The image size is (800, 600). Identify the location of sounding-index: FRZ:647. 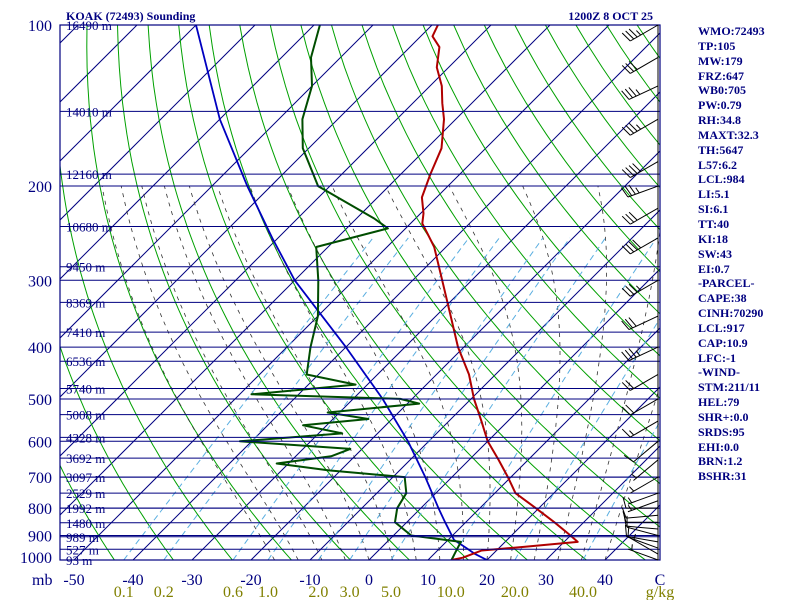
(721, 75).